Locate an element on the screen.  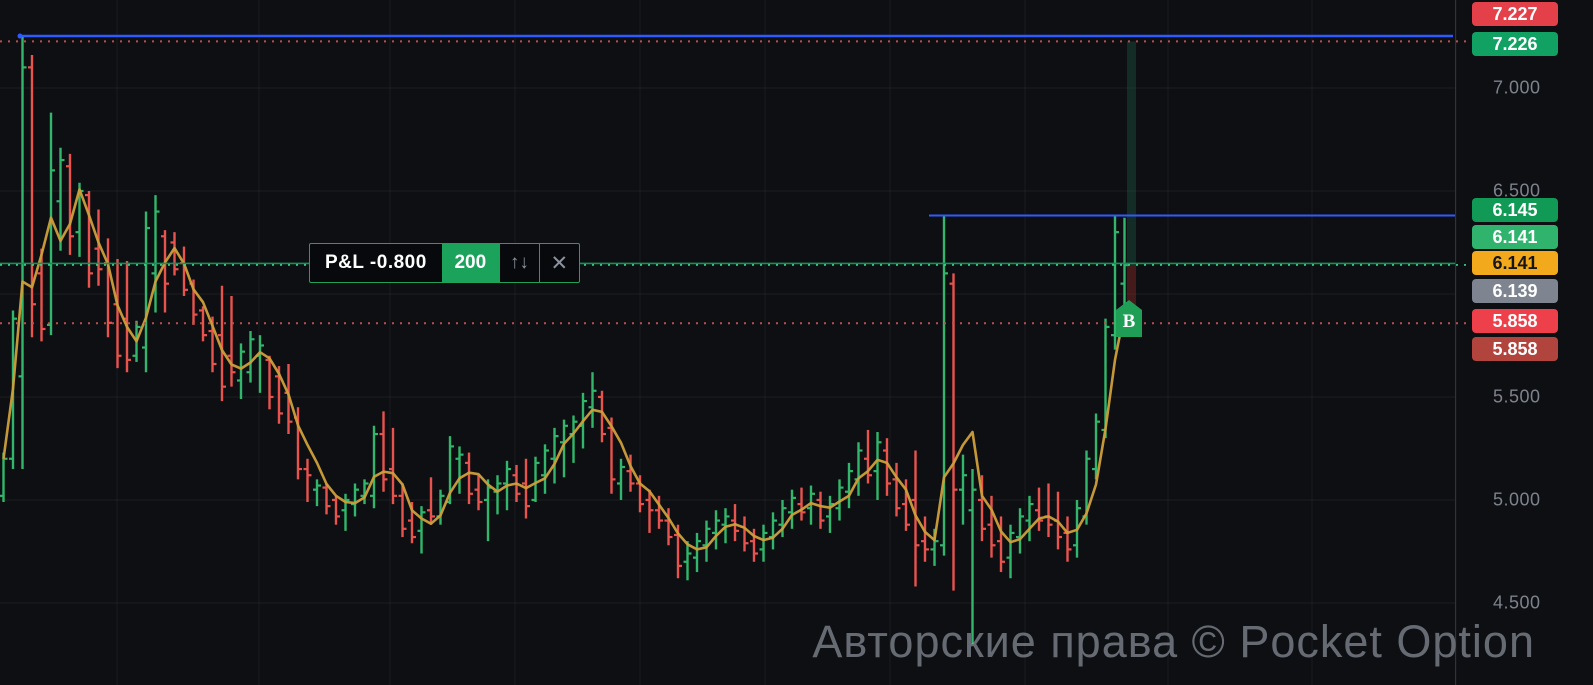
close-icon: ✕ is located at coordinates (559, 263).